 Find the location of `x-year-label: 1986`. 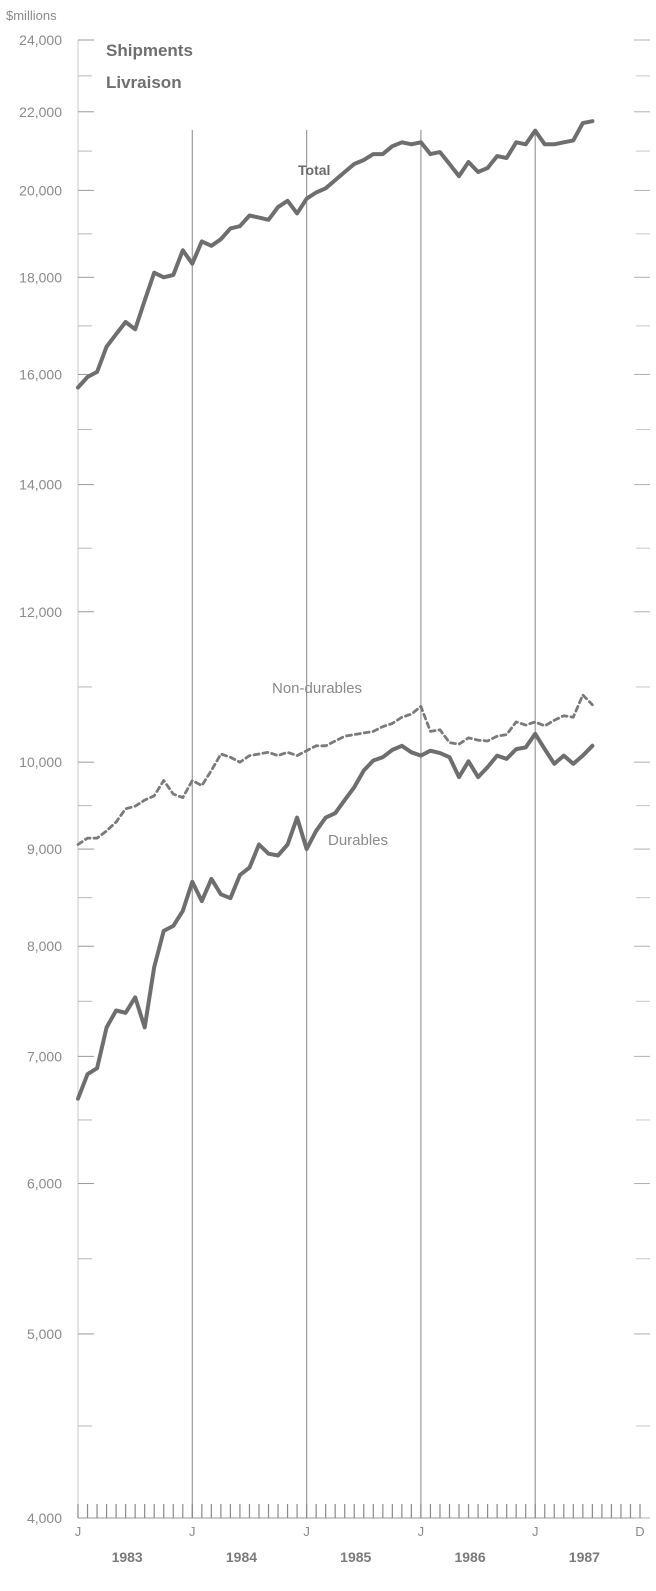

x-year-label: 1986 is located at coordinates (469, 1557).